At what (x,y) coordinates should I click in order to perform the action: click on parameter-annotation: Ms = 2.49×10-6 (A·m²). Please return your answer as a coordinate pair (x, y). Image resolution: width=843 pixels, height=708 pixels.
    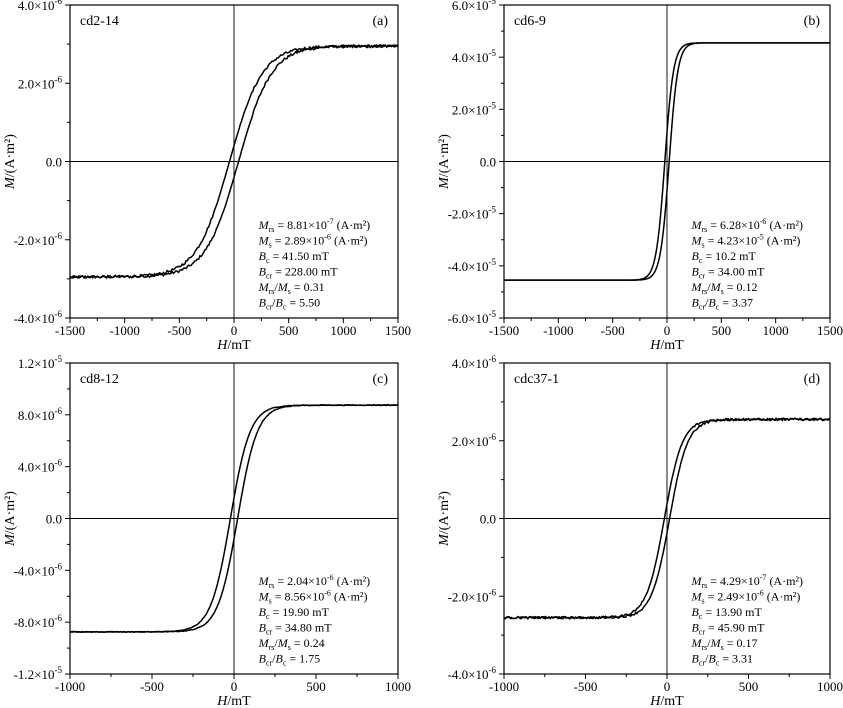
    Looking at the image, I should click on (745, 597).